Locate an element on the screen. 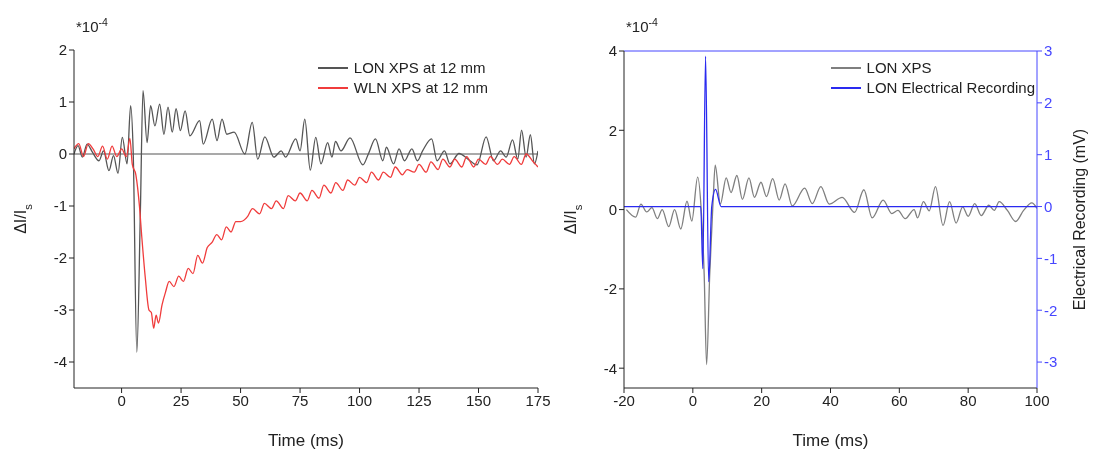 The height and width of the screenshot is (464, 1113). y2-tick-label: 1 is located at coordinates (1048, 155).